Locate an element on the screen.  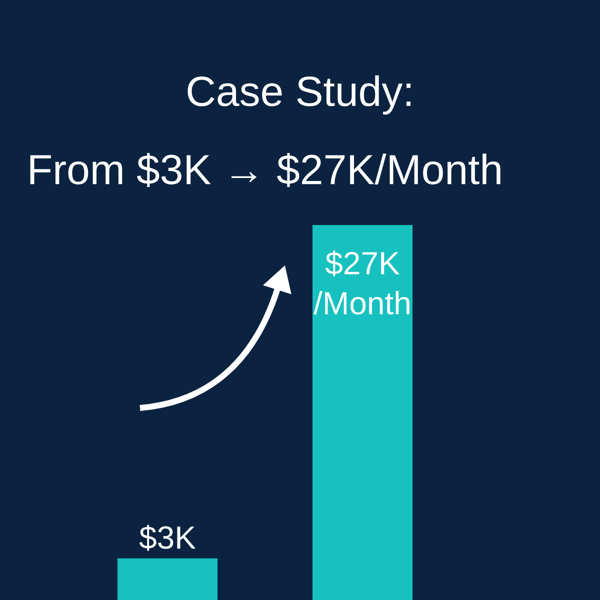
chart-subtitle: From $3K → $27K/Month is located at coordinates (265, 170).